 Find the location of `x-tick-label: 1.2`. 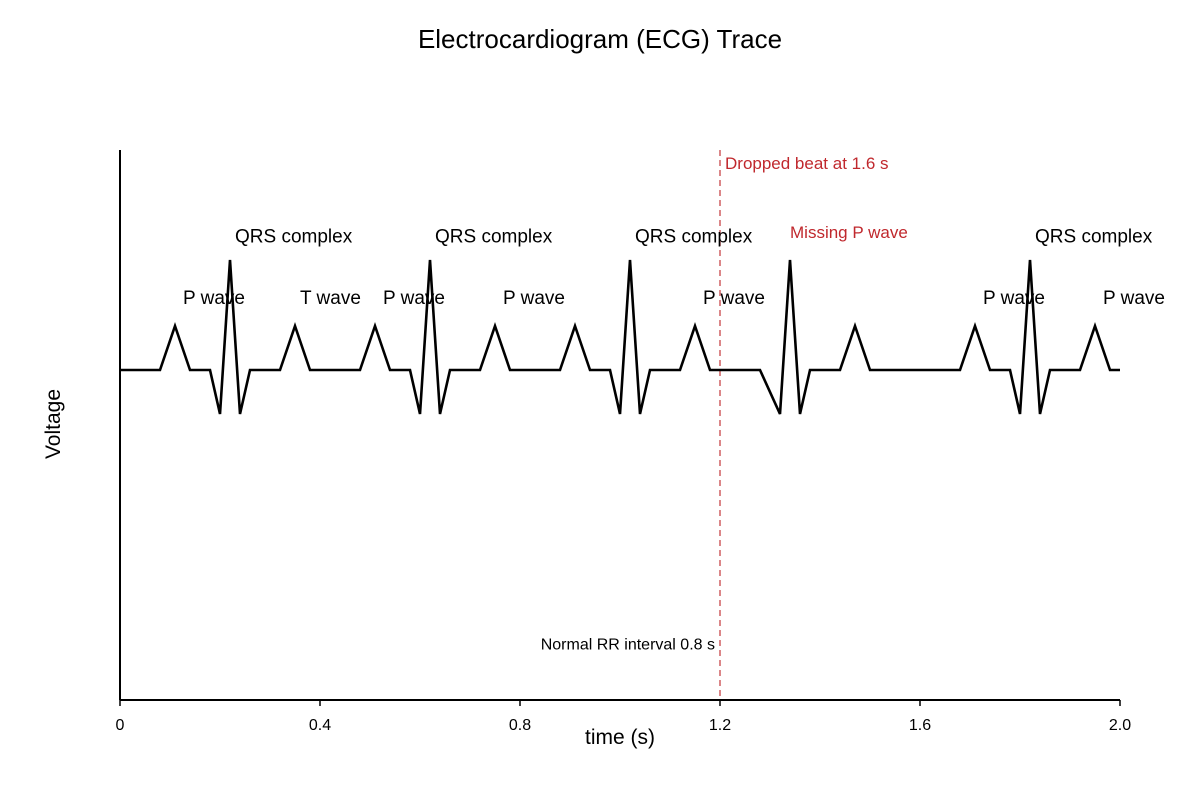

x-tick-label: 1.2 is located at coordinates (720, 725).